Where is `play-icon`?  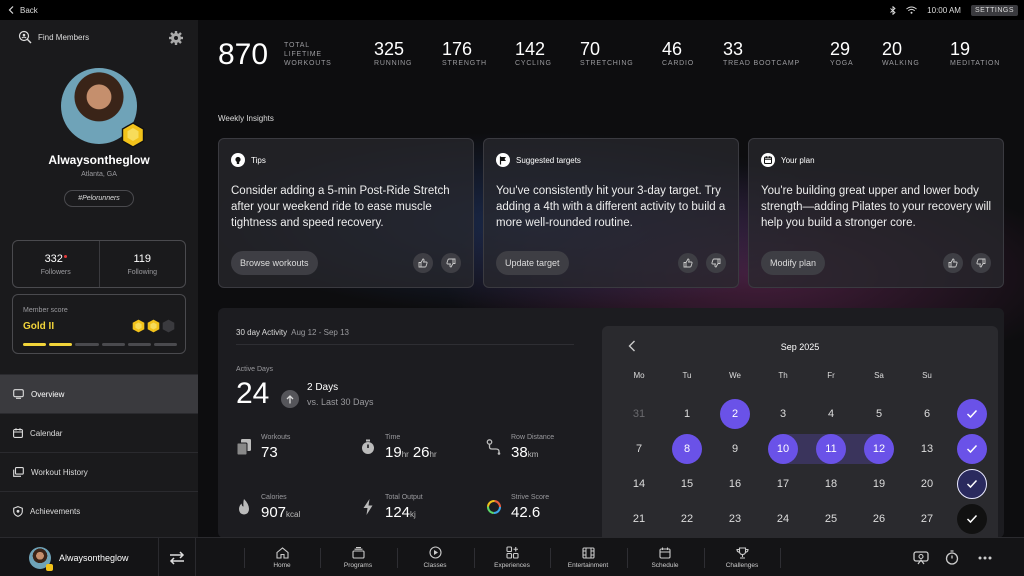 play-icon is located at coordinates (435, 552).